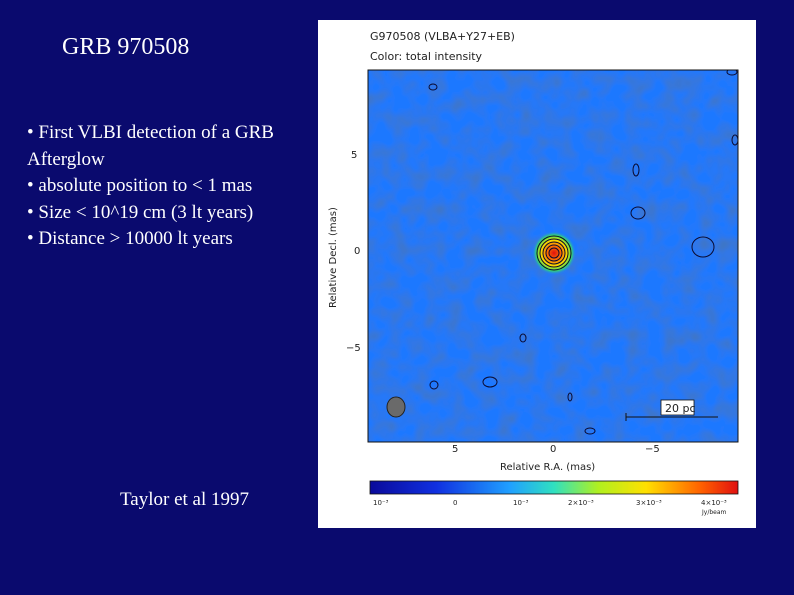  What do you see at coordinates (426, 56) in the screenshot?
I see `figure-header-line2: Color: total intensity` at bounding box center [426, 56].